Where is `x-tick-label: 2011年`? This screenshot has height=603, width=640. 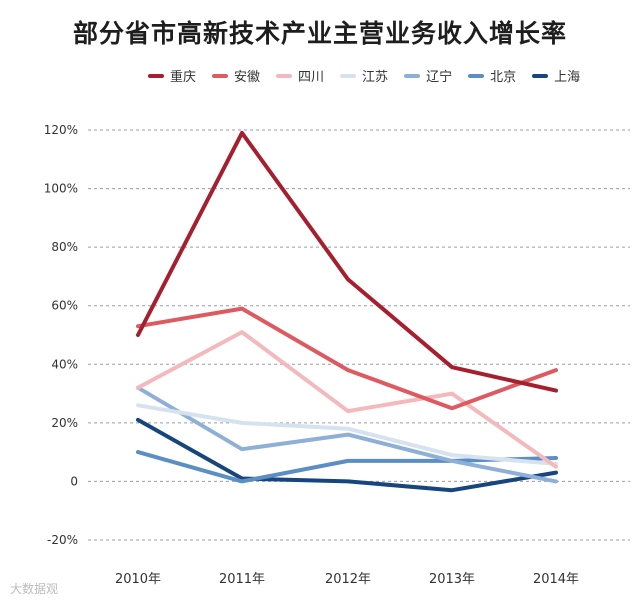
x-tick-label: 2011年 is located at coordinates (242, 579).